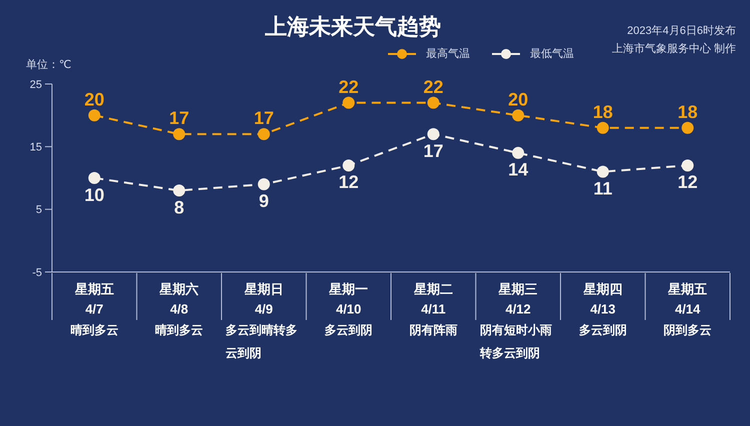  Describe the element at coordinates (39, 210) in the screenshot. I see `y-tick-label: 5` at that location.